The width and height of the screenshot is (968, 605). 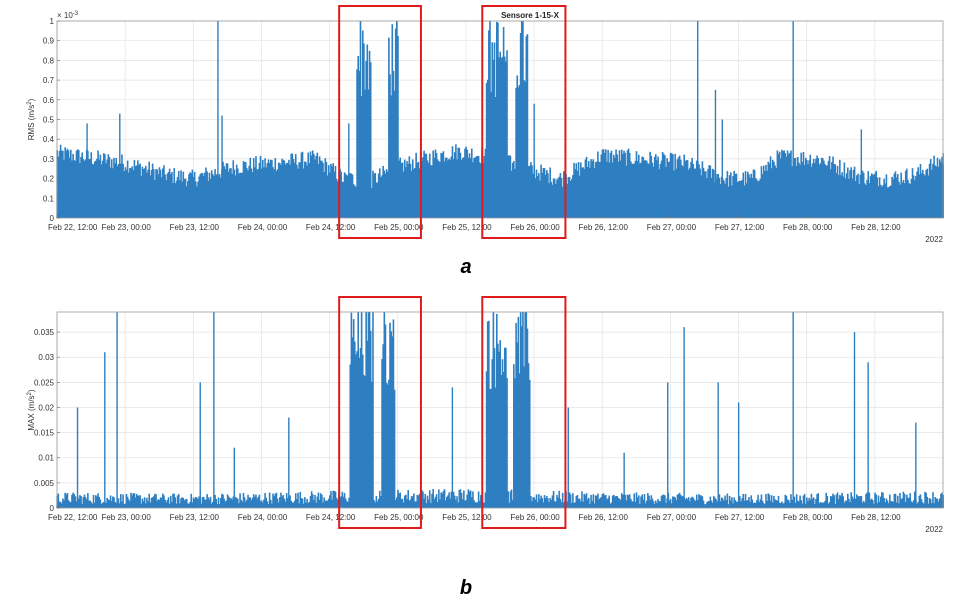 What do you see at coordinates (535, 227) in the screenshot?
I see `x-tick-label: Feb 26, 00:00` at bounding box center [535, 227].